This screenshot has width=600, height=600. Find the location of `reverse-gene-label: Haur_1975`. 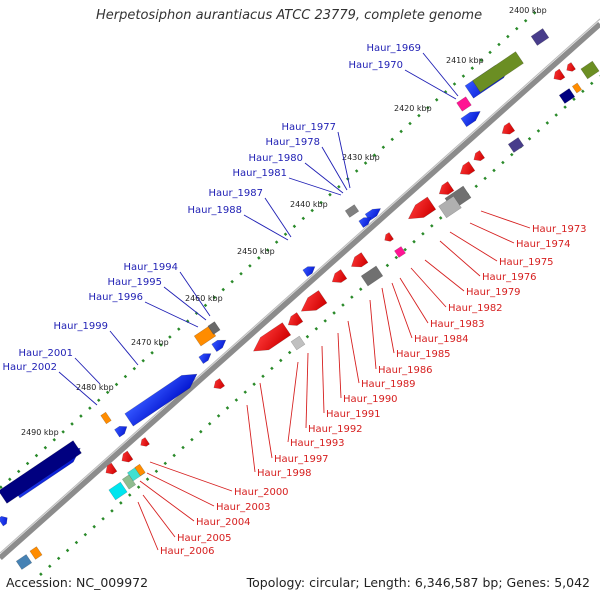

reverse-gene-label: Haur_1975 is located at coordinates (526, 262).